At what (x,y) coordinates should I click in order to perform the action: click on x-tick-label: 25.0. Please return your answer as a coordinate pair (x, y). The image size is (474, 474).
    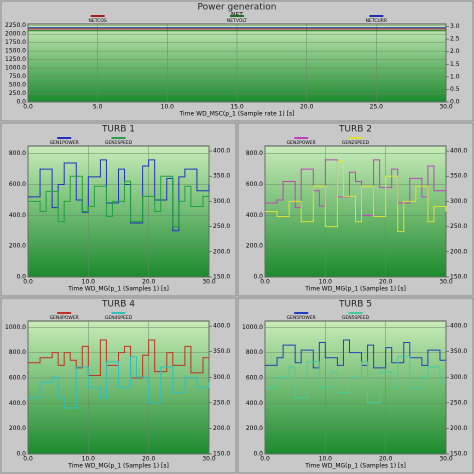
    Looking at the image, I should click on (377, 107).